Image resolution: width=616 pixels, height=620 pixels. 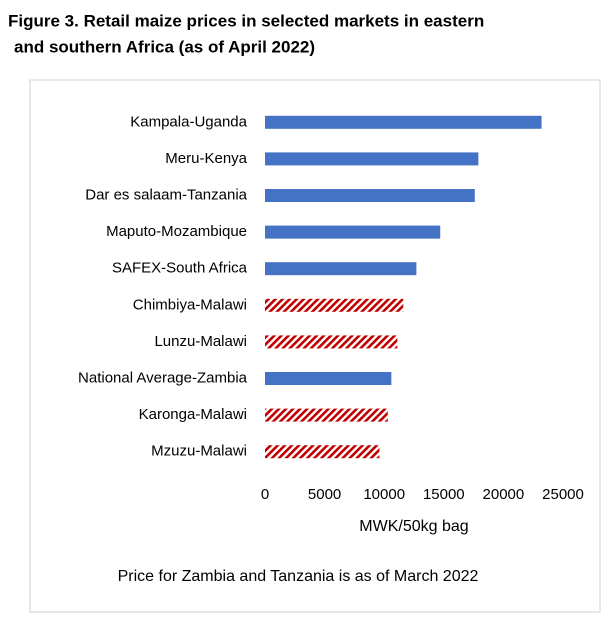 What do you see at coordinates (200, 341) in the screenshot?
I see `y-tick-label: Lunzu-Malawi` at bounding box center [200, 341].